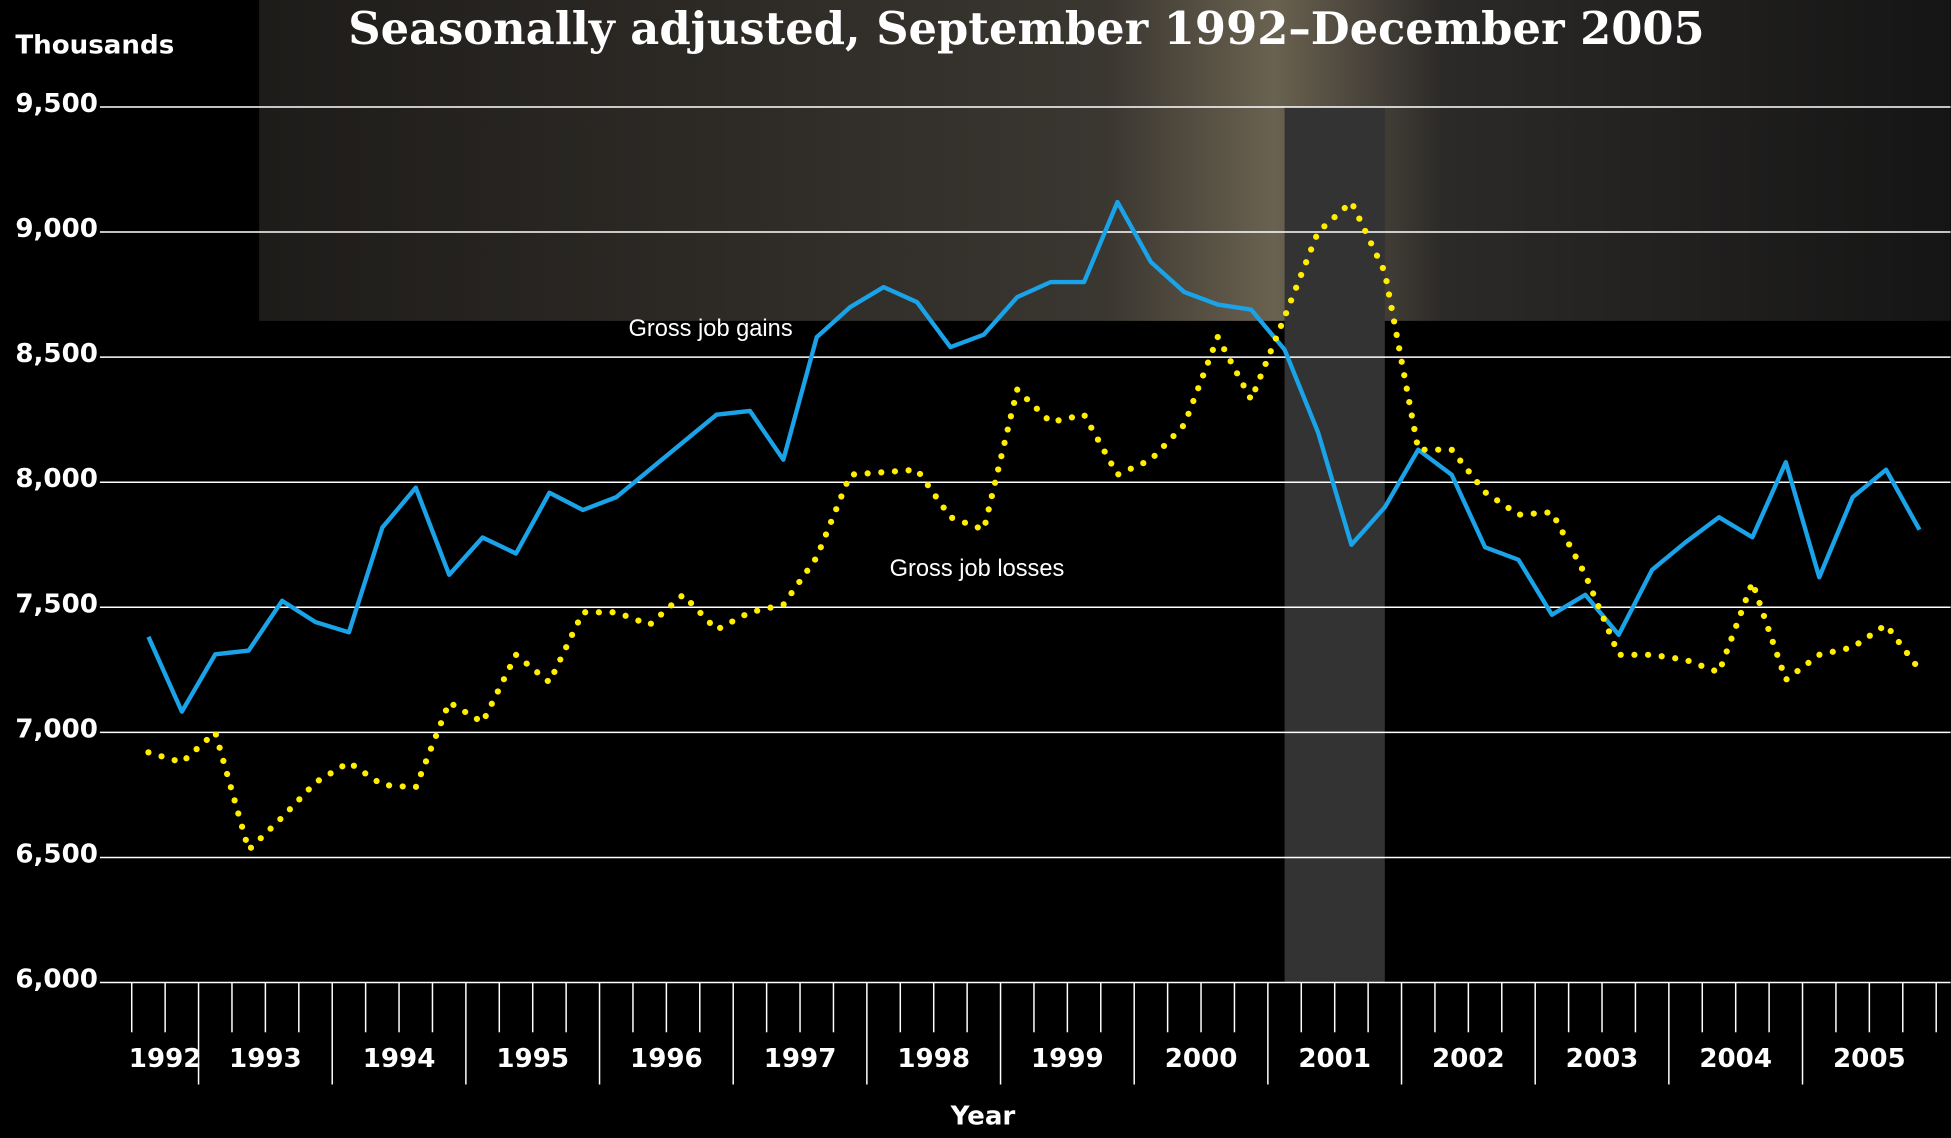 The height and width of the screenshot is (1138, 1951). Describe the element at coordinates (1468, 1059) in the screenshot. I see `x-tick-label: 2002` at that location.